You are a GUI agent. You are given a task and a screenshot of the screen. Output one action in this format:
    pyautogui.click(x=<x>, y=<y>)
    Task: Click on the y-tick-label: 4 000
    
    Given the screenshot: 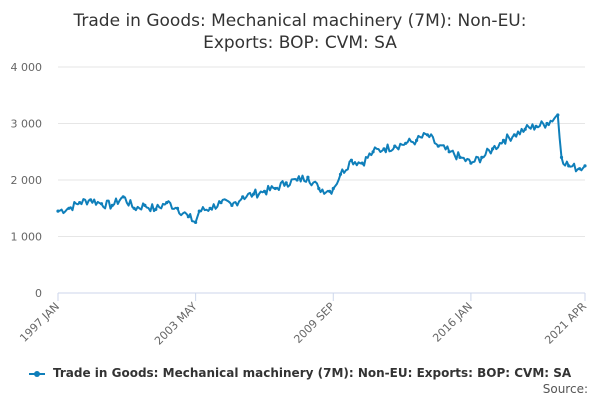 What is the action you would take?
    pyautogui.click(x=27, y=67)
    